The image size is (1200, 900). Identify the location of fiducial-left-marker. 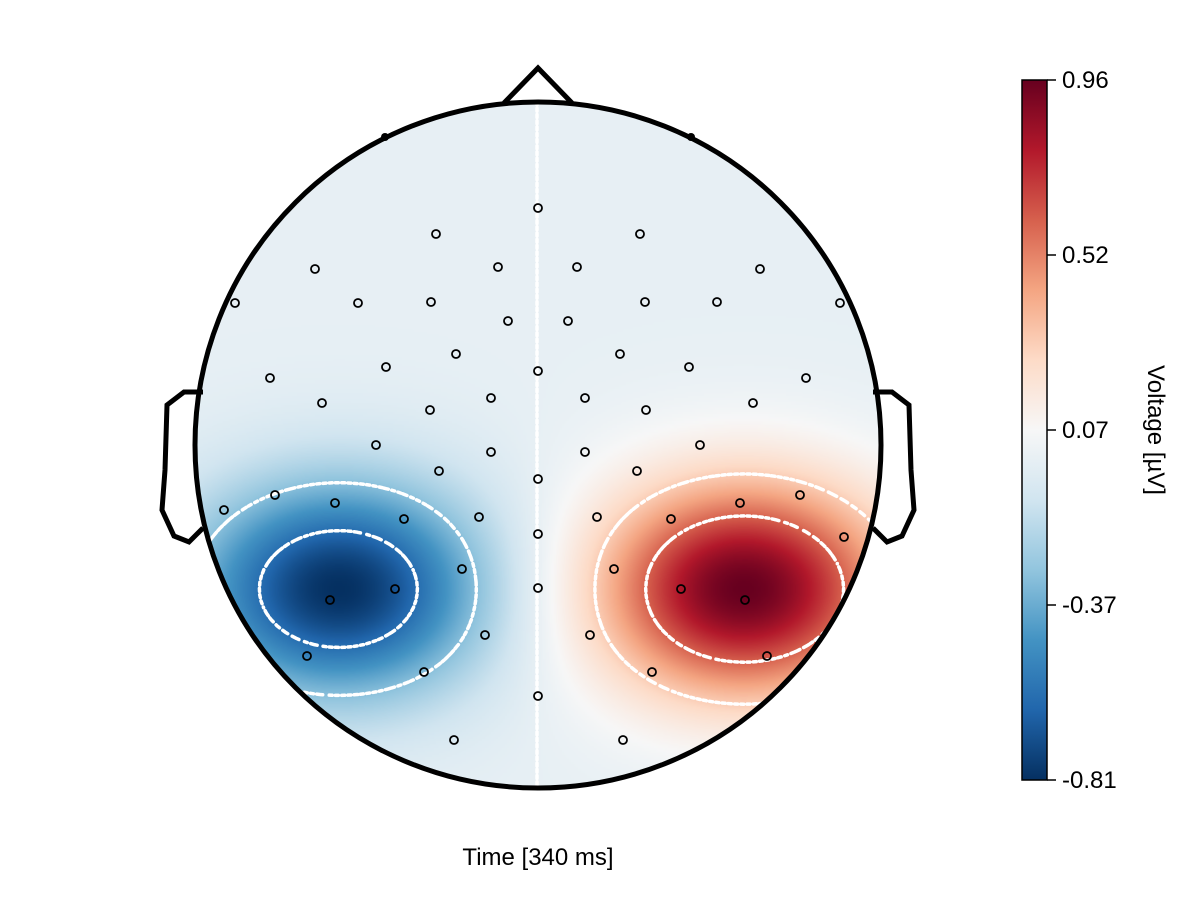
(385, 137).